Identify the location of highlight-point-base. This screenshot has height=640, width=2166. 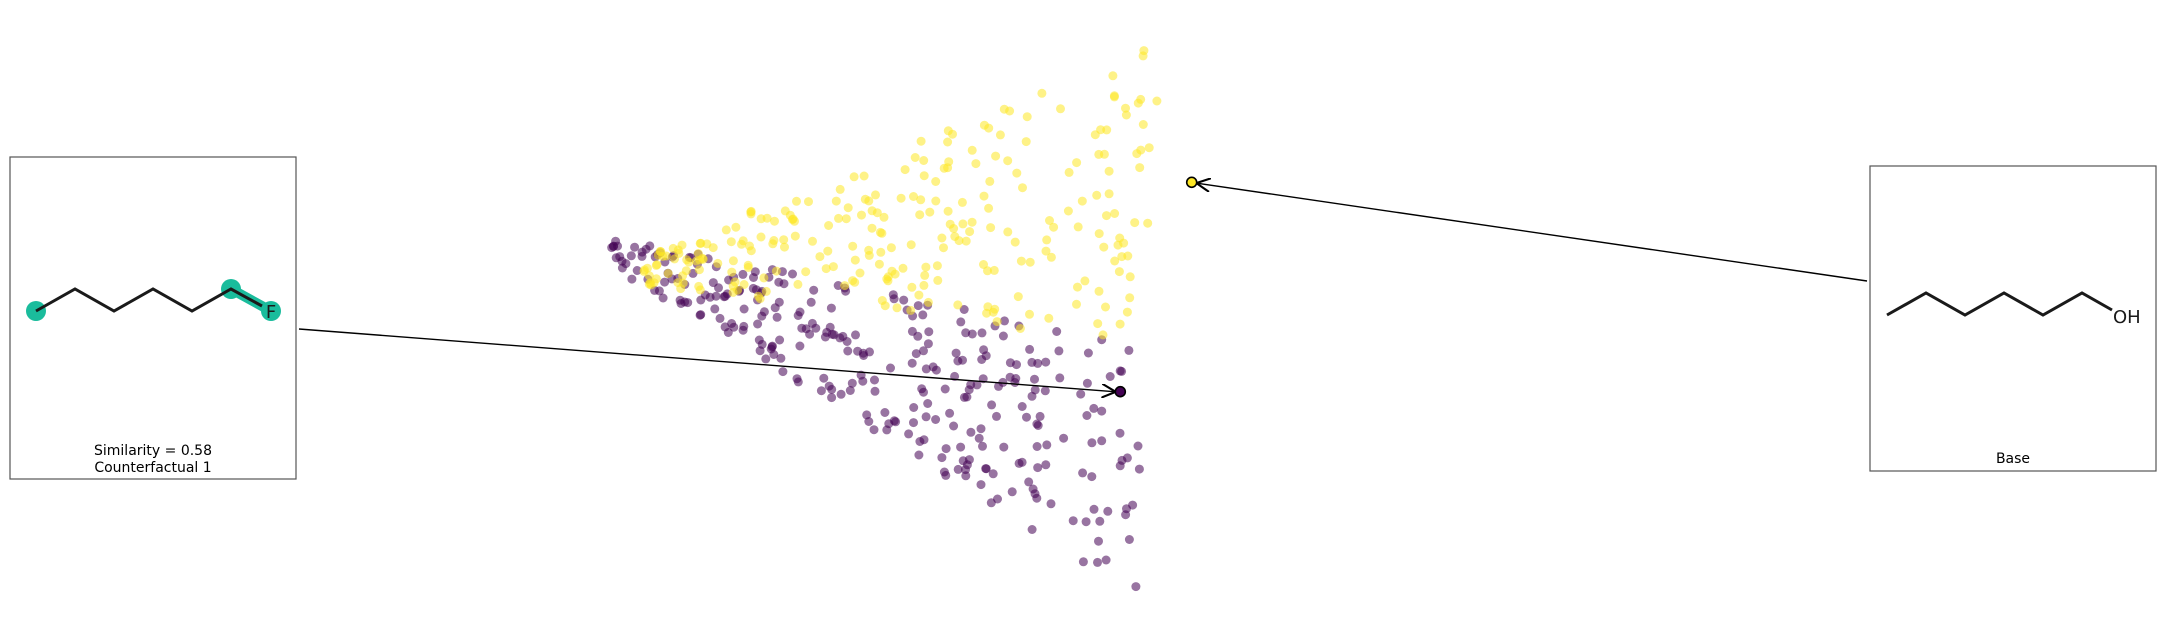
(1191, 182).